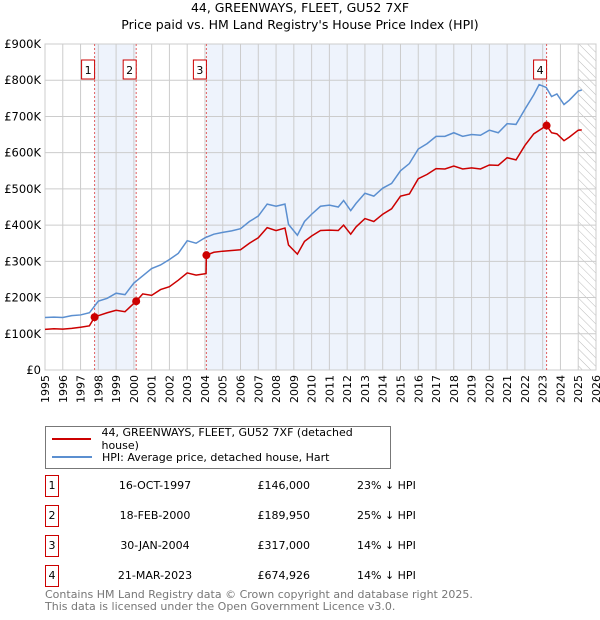 The image size is (600, 620). Describe the element at coordinates (33, 370) in the screenshot. I see `y-tick-label: £0` at that location.